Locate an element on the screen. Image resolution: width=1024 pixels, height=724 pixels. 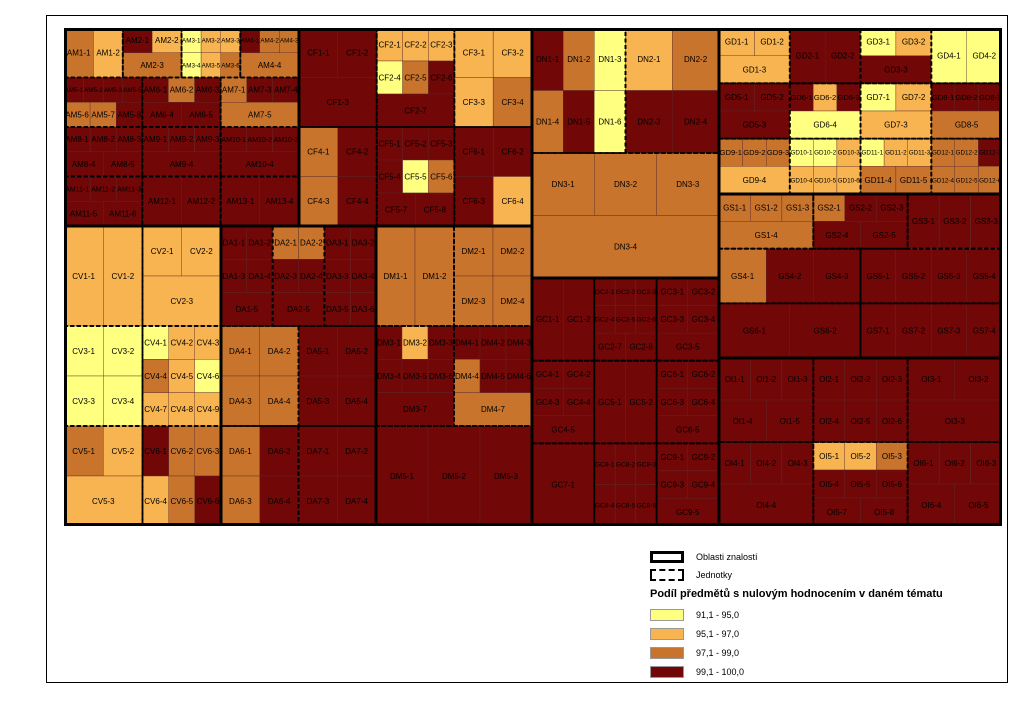
topic-label: GD1-2 is located at coordinates (772, 42).